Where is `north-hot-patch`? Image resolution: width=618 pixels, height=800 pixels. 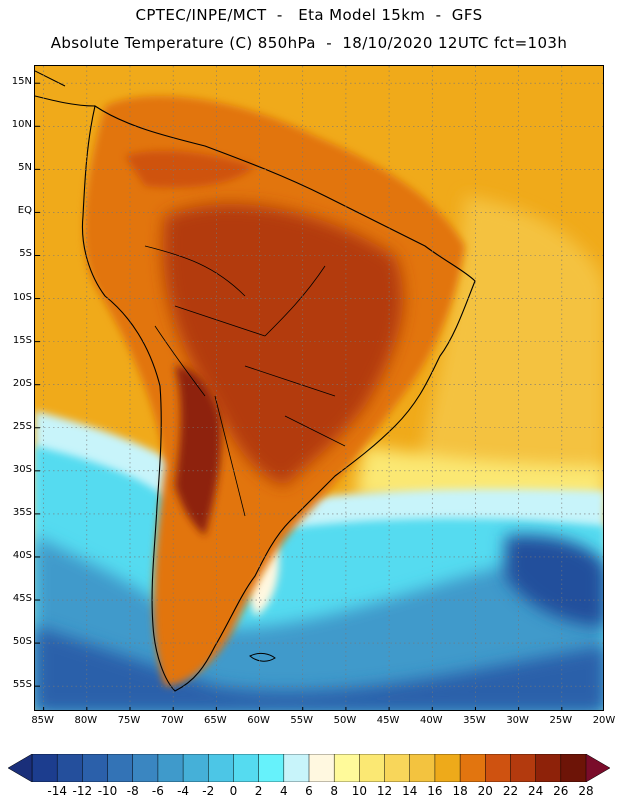 north-hot-patch is located at coordinates (190, 169).